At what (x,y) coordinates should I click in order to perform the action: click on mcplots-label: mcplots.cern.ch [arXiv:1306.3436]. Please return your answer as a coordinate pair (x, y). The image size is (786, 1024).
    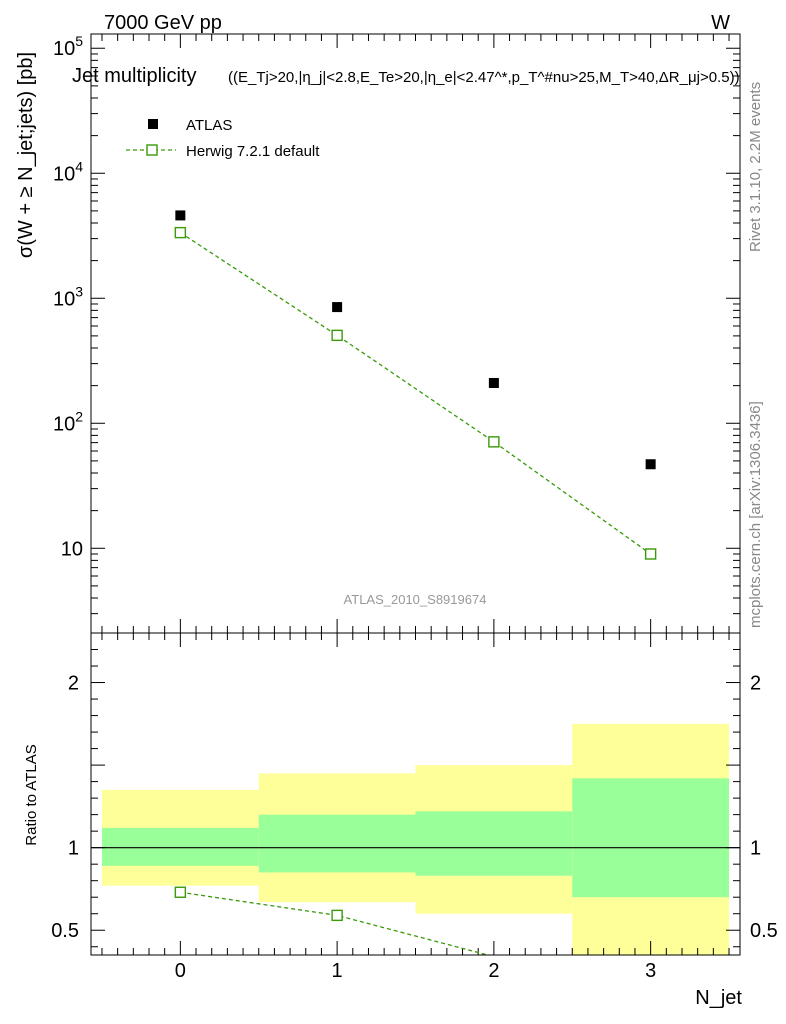
    Looking at the image, I should click on (755, 514).